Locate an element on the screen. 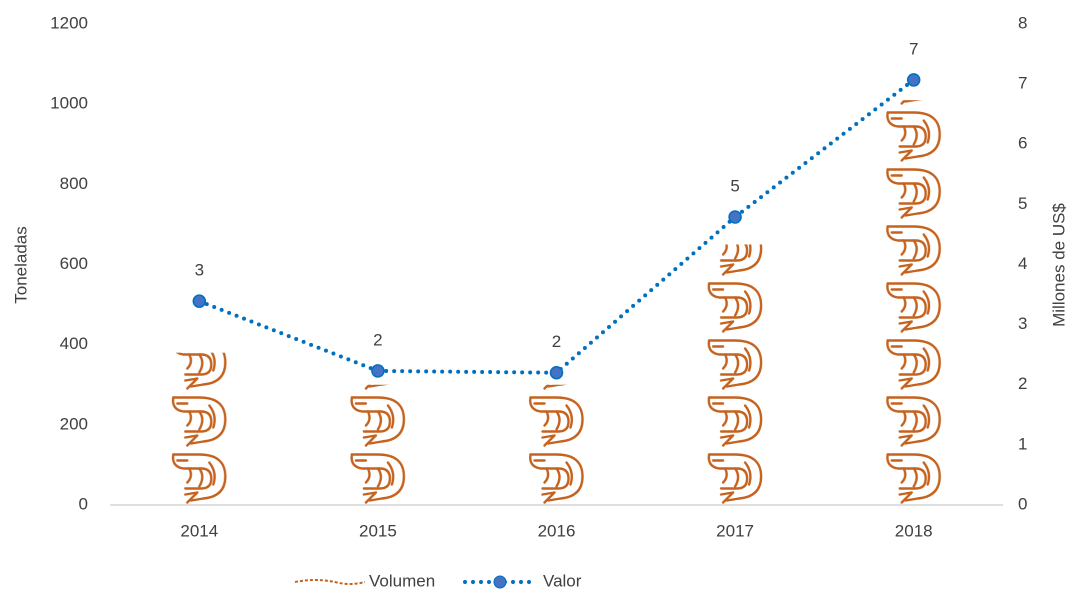  y-tick-label: 1200 is located at coordinates (69, 22).